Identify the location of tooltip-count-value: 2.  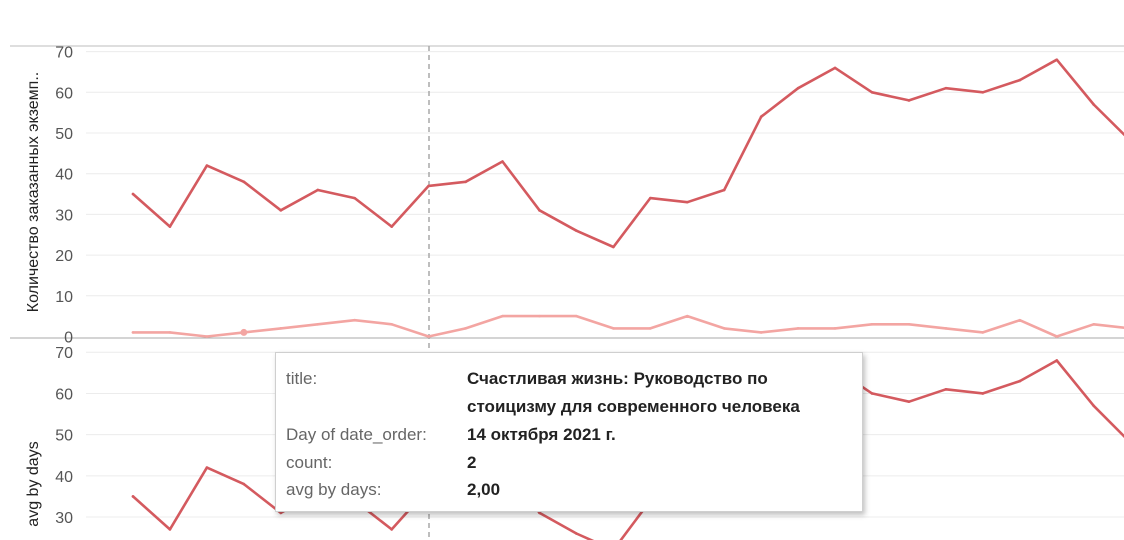
(472, 462).